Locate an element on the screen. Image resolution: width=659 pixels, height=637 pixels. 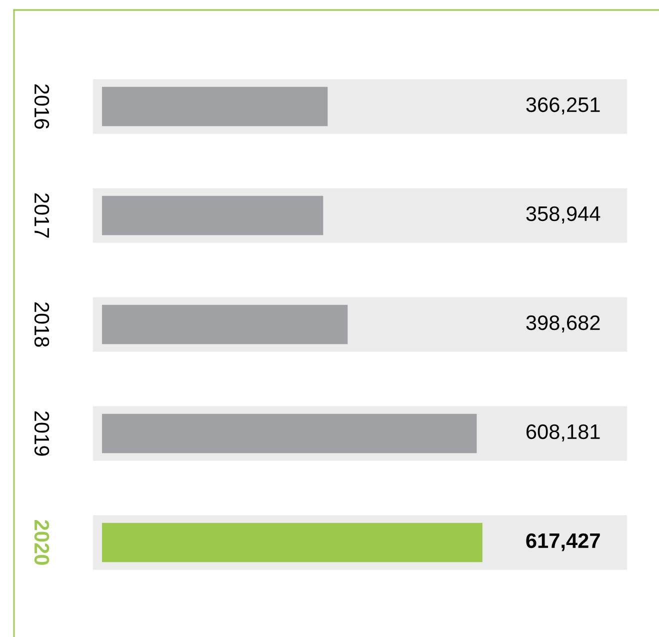
data-label: 366,251 is located at coordinates (563, 106).